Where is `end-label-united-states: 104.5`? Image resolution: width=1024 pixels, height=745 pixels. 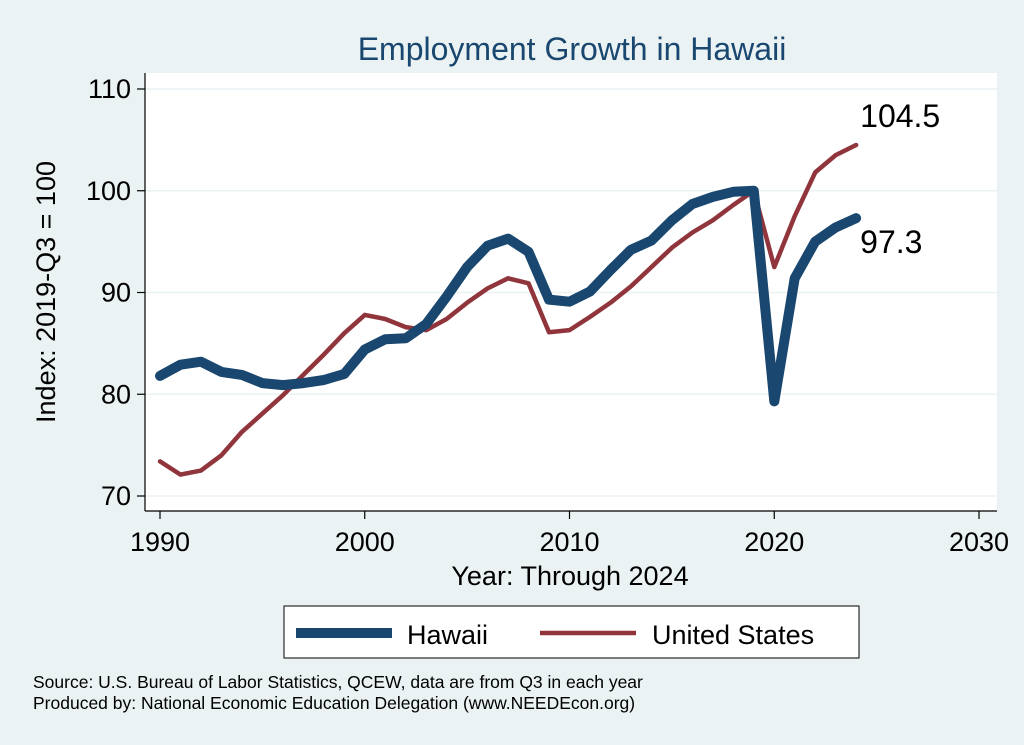
end-label-united-states: 104.5 is located at coordinates (900, 116).